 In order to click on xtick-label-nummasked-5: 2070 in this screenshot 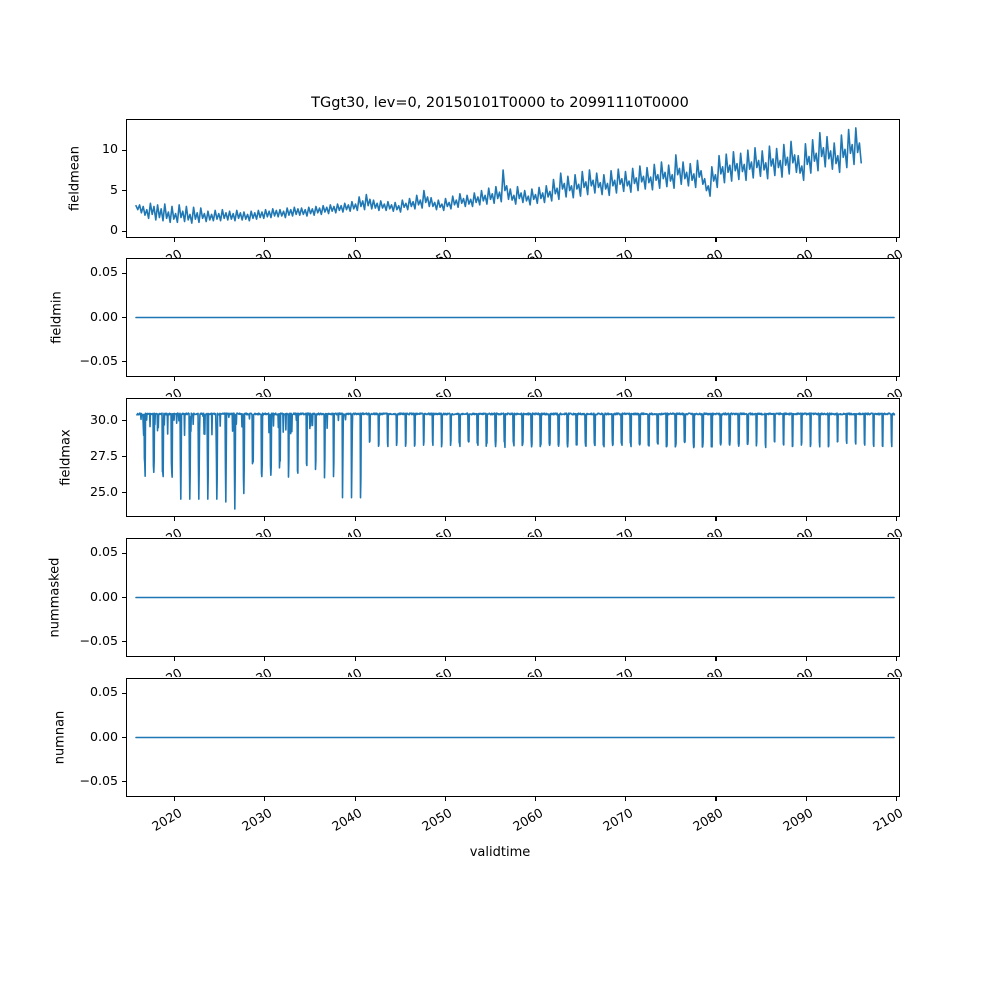, I will do `click(610, 671)`.